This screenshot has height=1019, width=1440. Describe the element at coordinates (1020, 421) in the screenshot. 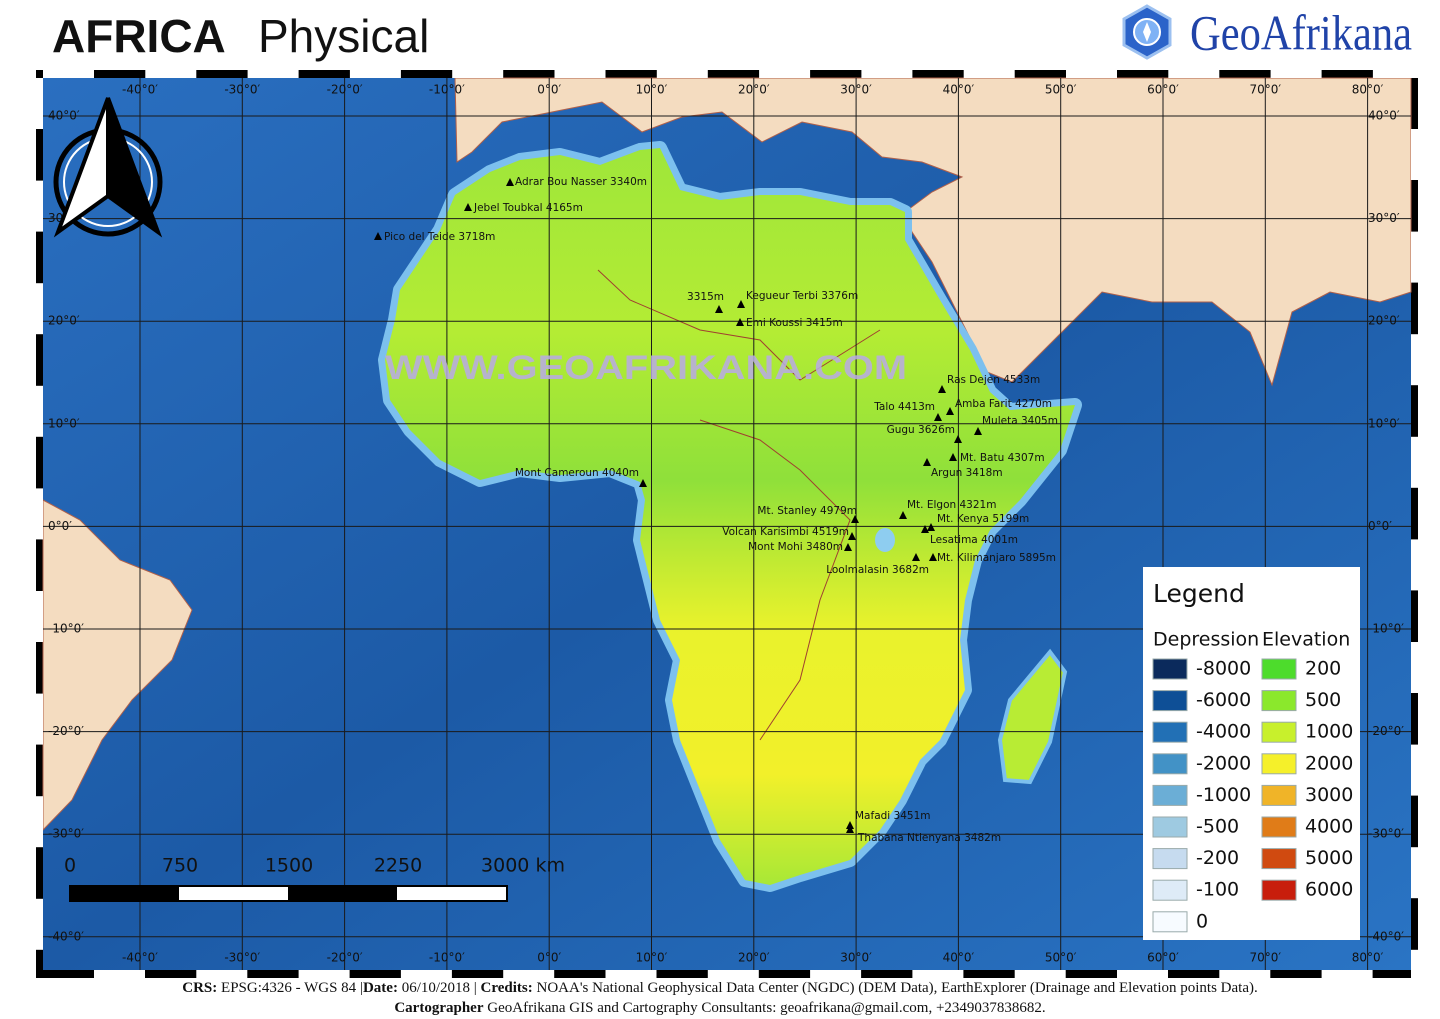

I see `peak-label: Muleta 3405m` at that location.